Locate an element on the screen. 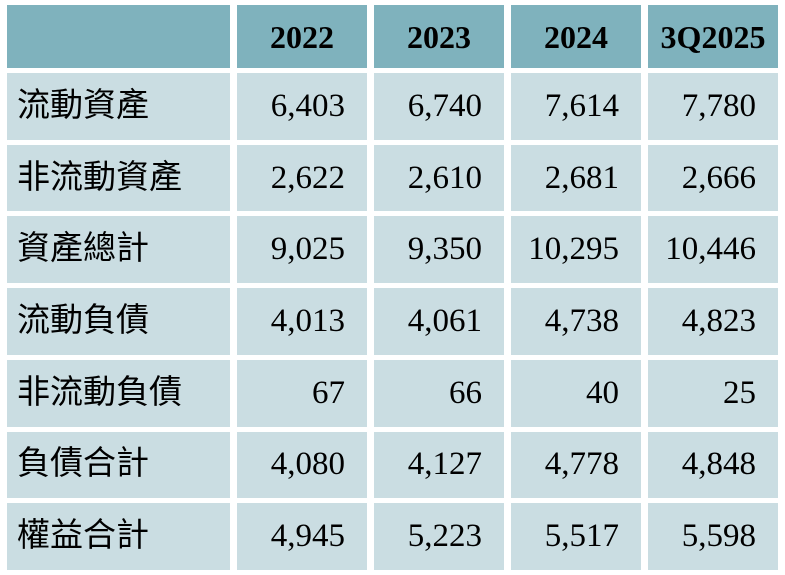  cell-value: 10,446 is located at coordinates (713, 250).